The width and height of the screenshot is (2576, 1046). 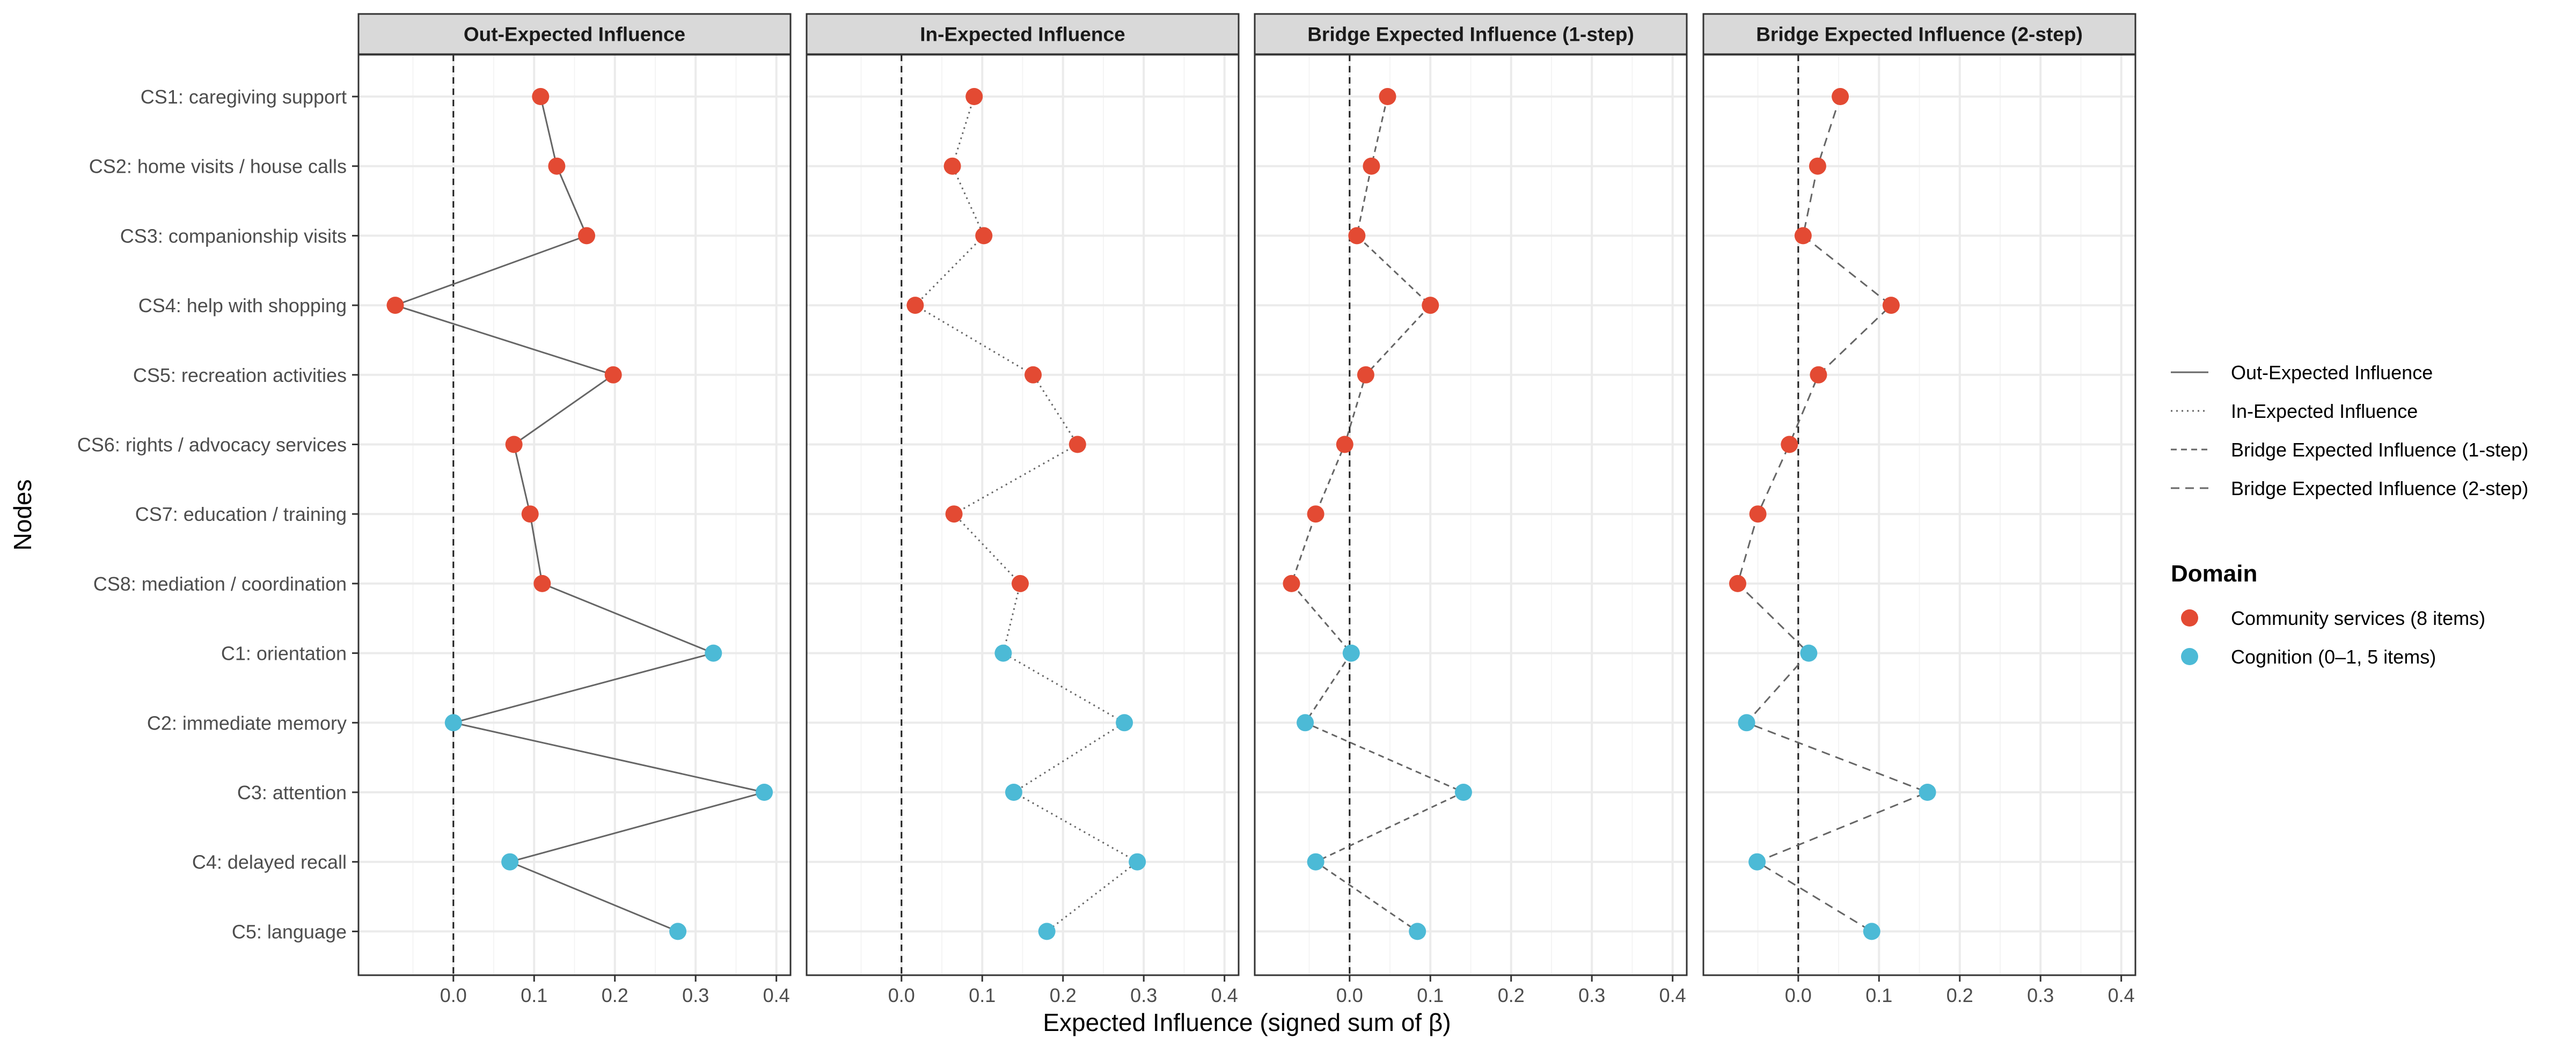 I want to click on legend-line-label: In-Expected Influence, so click(x=2324, y=411).